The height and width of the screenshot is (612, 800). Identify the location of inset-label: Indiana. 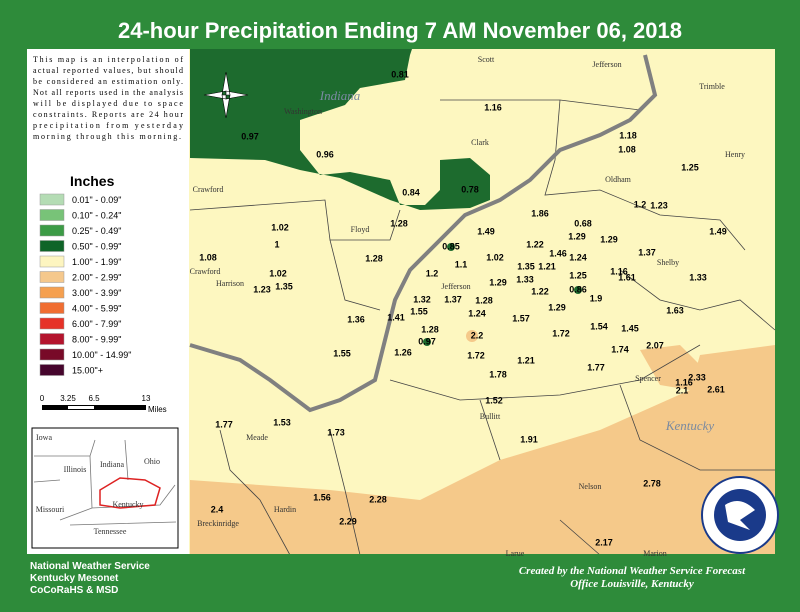
(112, 464).